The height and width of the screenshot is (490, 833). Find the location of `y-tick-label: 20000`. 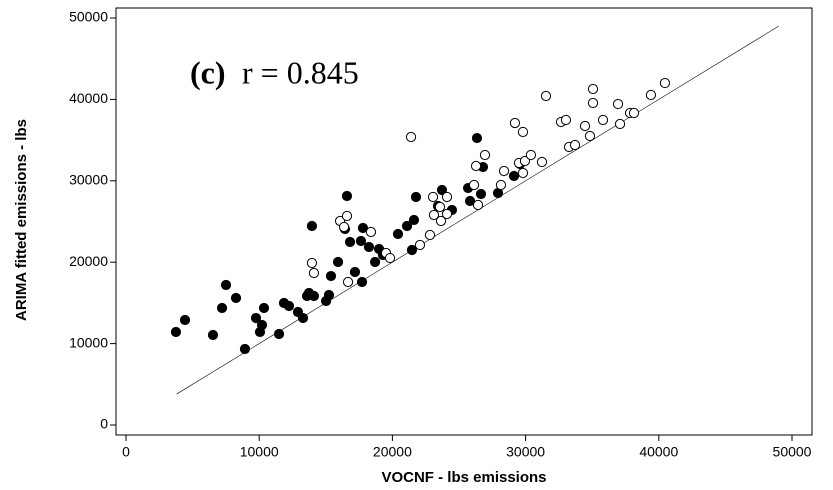

y-tick-label: 20000 is located at coordinates (88, 261).